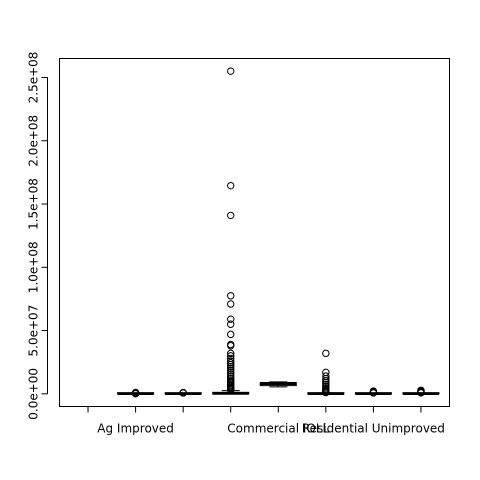 This screenshot has width=480, height=480. What do you see at coordinates (34, 394) in the screenshot?
I see `y-tick-label: 0.0e+00` at bounding box center [34, 394].